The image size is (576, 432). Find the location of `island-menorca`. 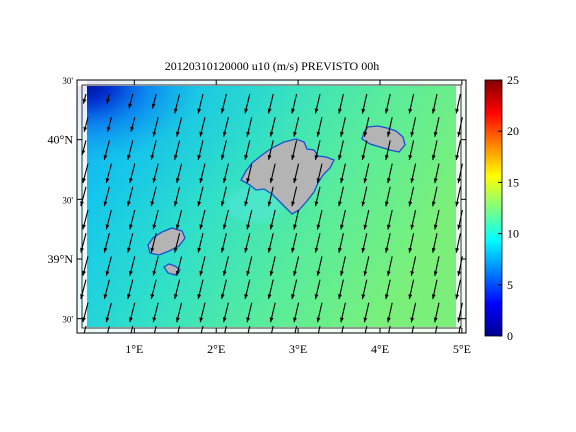

island-menorca is located at coordinates (383, 139).